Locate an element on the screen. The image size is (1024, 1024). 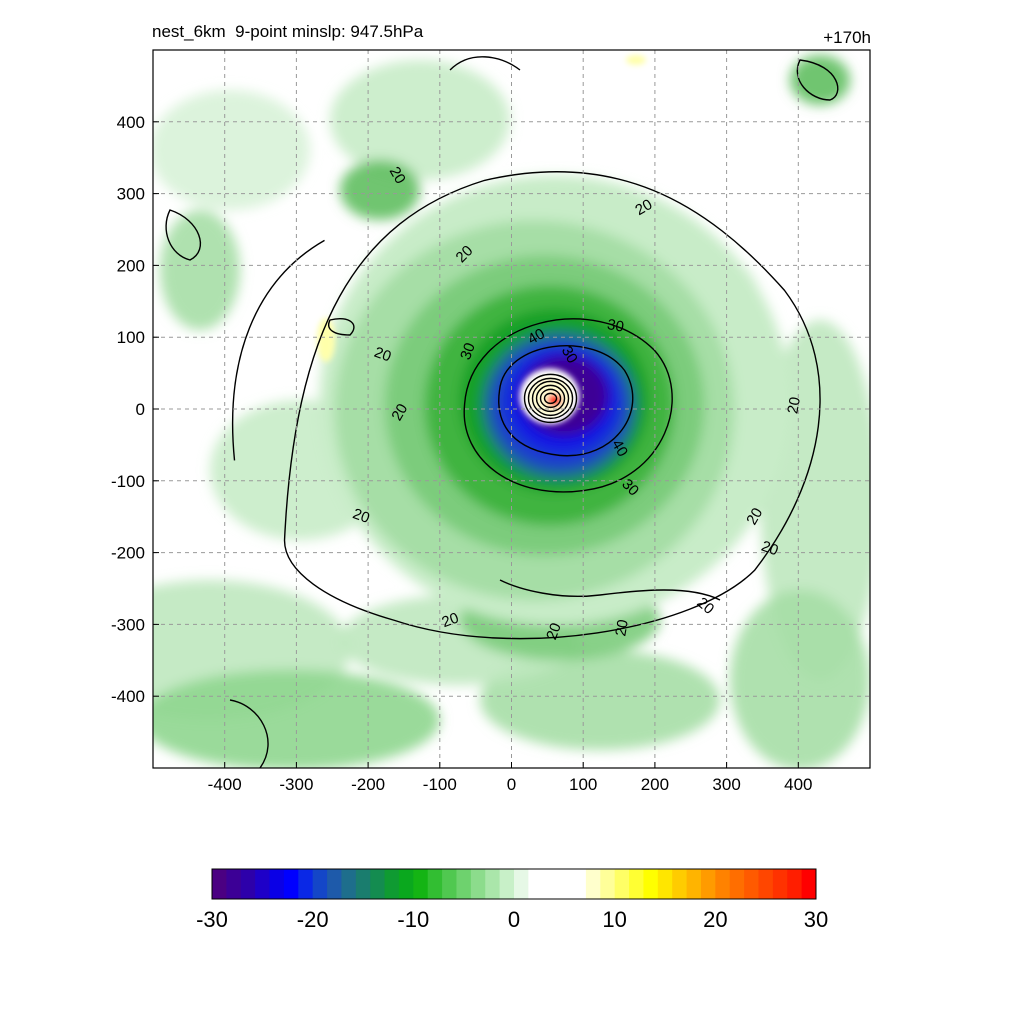
y-tick-label: -200 is located at coordinates (128, 553).